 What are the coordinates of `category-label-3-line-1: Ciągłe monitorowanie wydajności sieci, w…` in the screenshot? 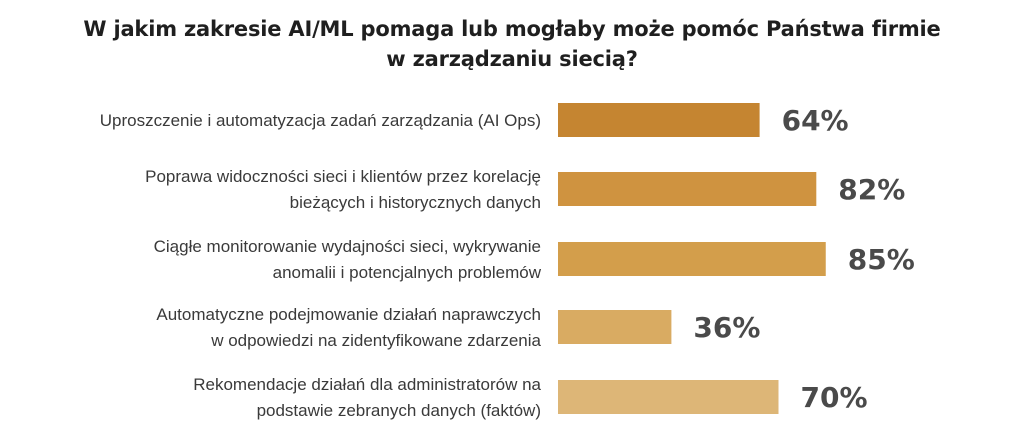 It's located at (347, 246).